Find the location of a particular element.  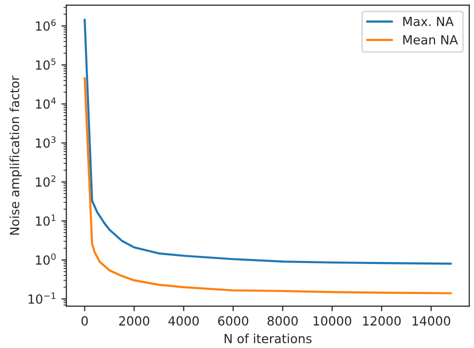

y-tick-label: 10$^{1}$ is located at coordinates (46, 220).